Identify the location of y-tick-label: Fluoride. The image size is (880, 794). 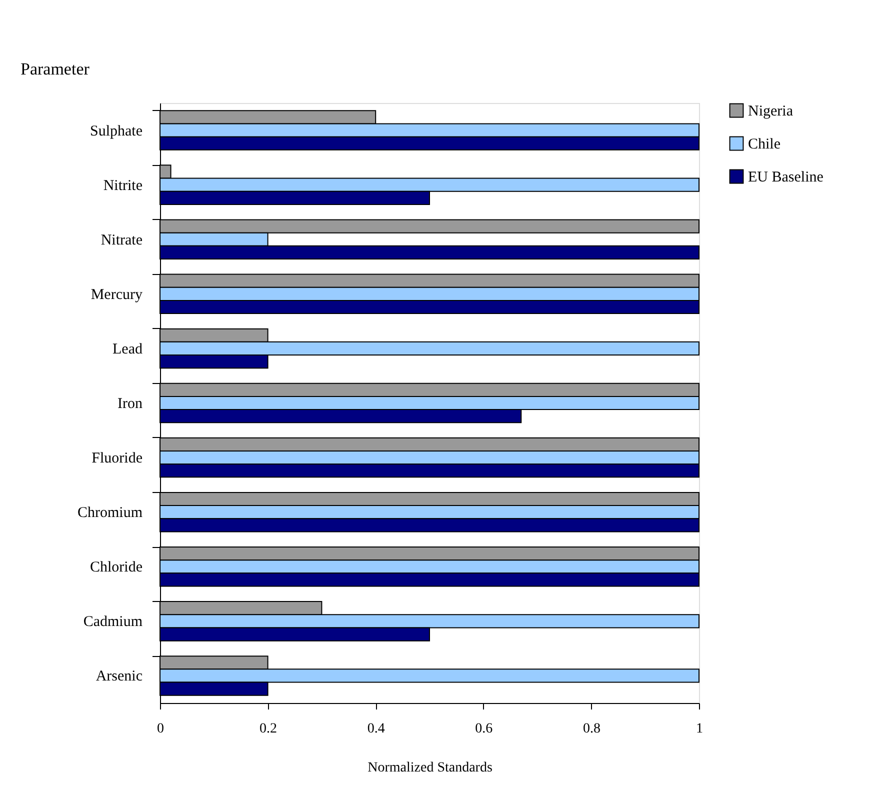
(117, 458).